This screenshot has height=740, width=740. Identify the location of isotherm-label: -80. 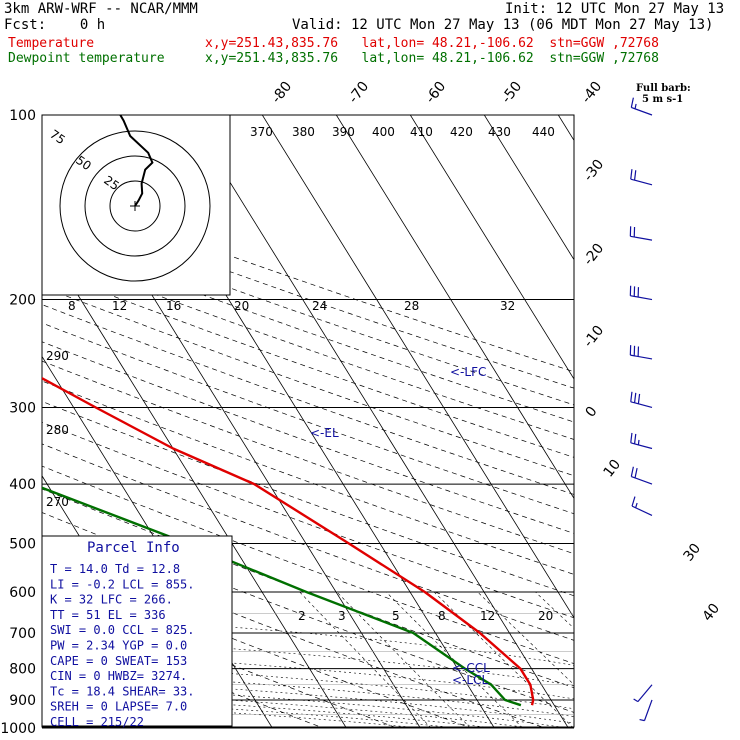
(282, 93).